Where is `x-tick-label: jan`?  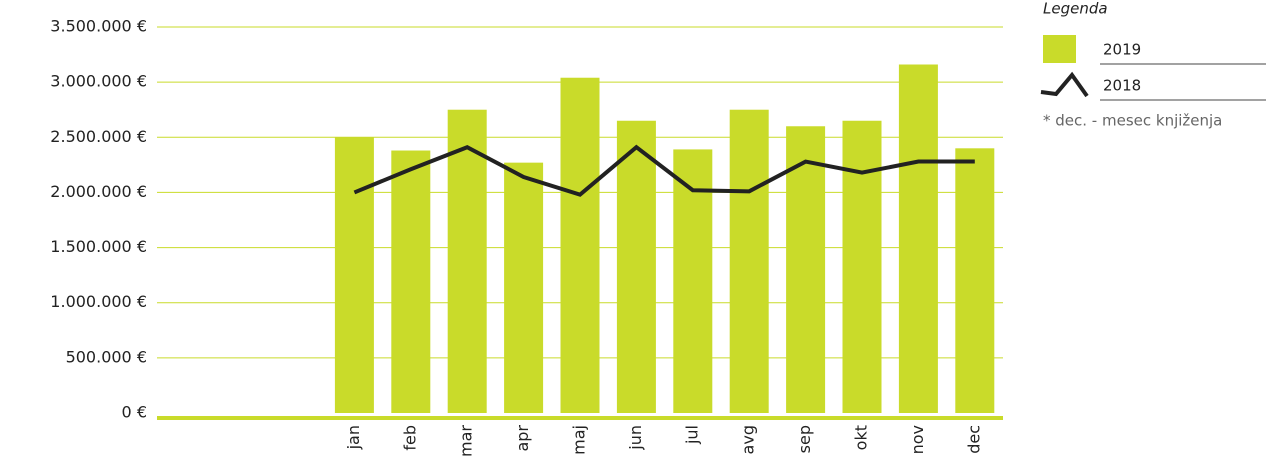
x-tick-label: jan is located at coordinates (353, 437).